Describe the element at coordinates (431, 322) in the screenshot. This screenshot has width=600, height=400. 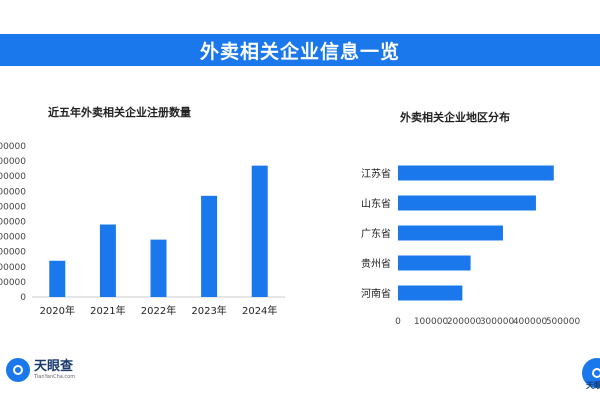
I see `x-tick-label: 100000` at that location.